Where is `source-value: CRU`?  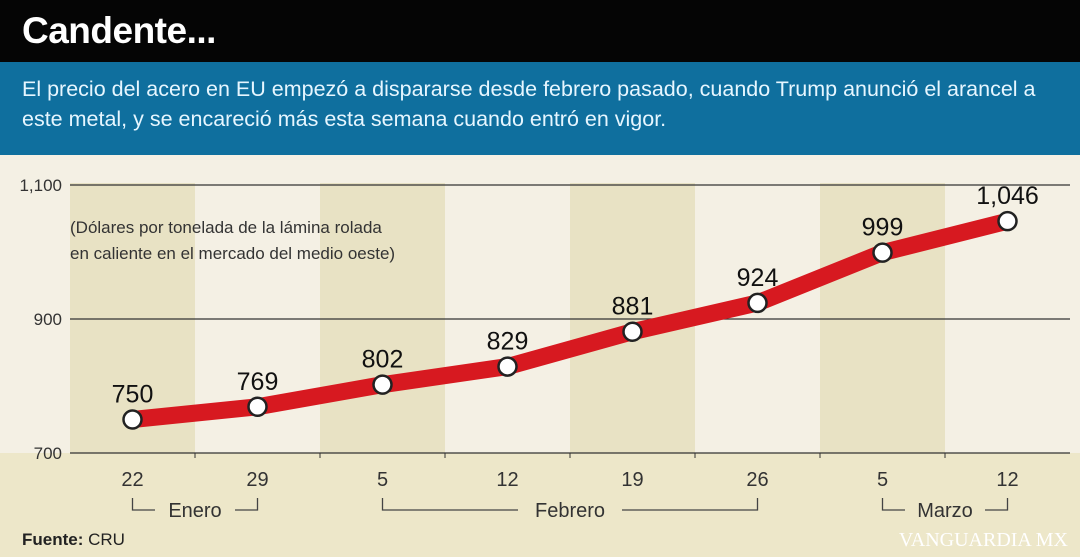 source-value: CRU is located at coordinates (106, 539).